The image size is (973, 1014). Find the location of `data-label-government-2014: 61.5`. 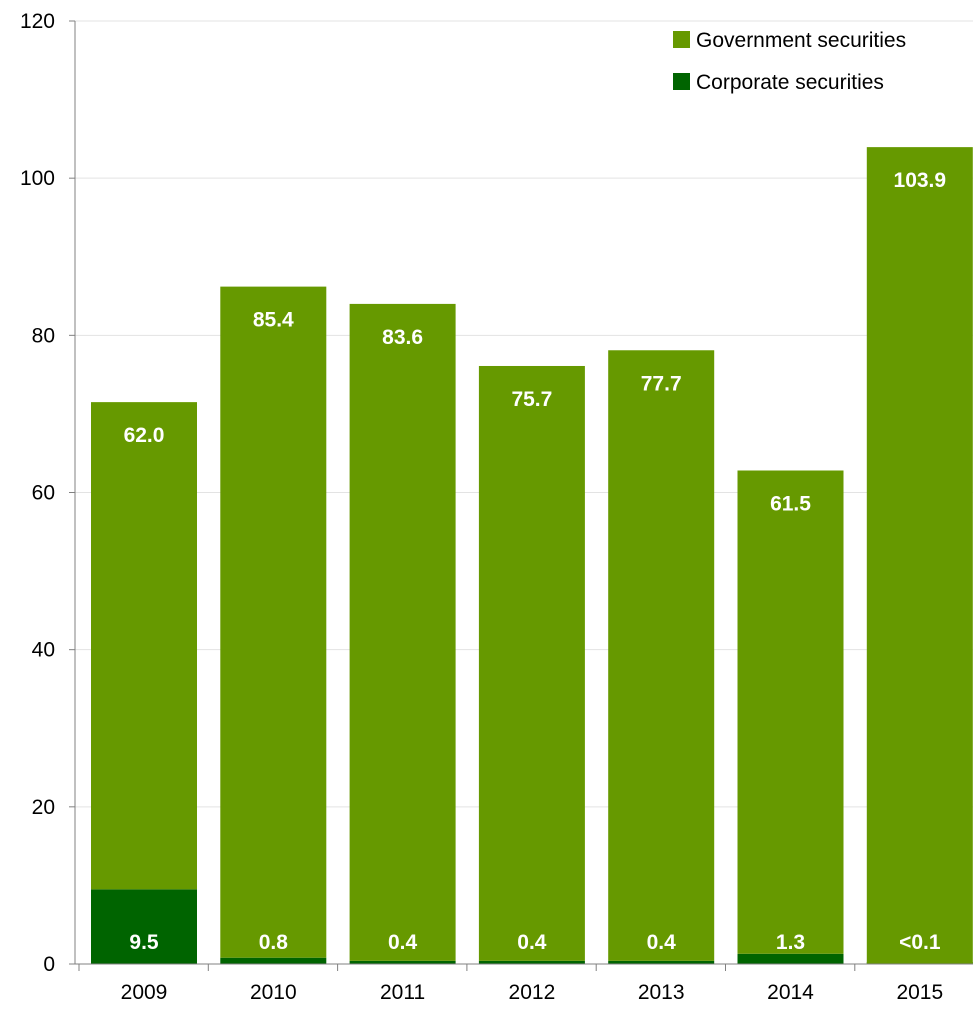

data-label-government-2014: 61.5 is located at coordinates (790, 503).